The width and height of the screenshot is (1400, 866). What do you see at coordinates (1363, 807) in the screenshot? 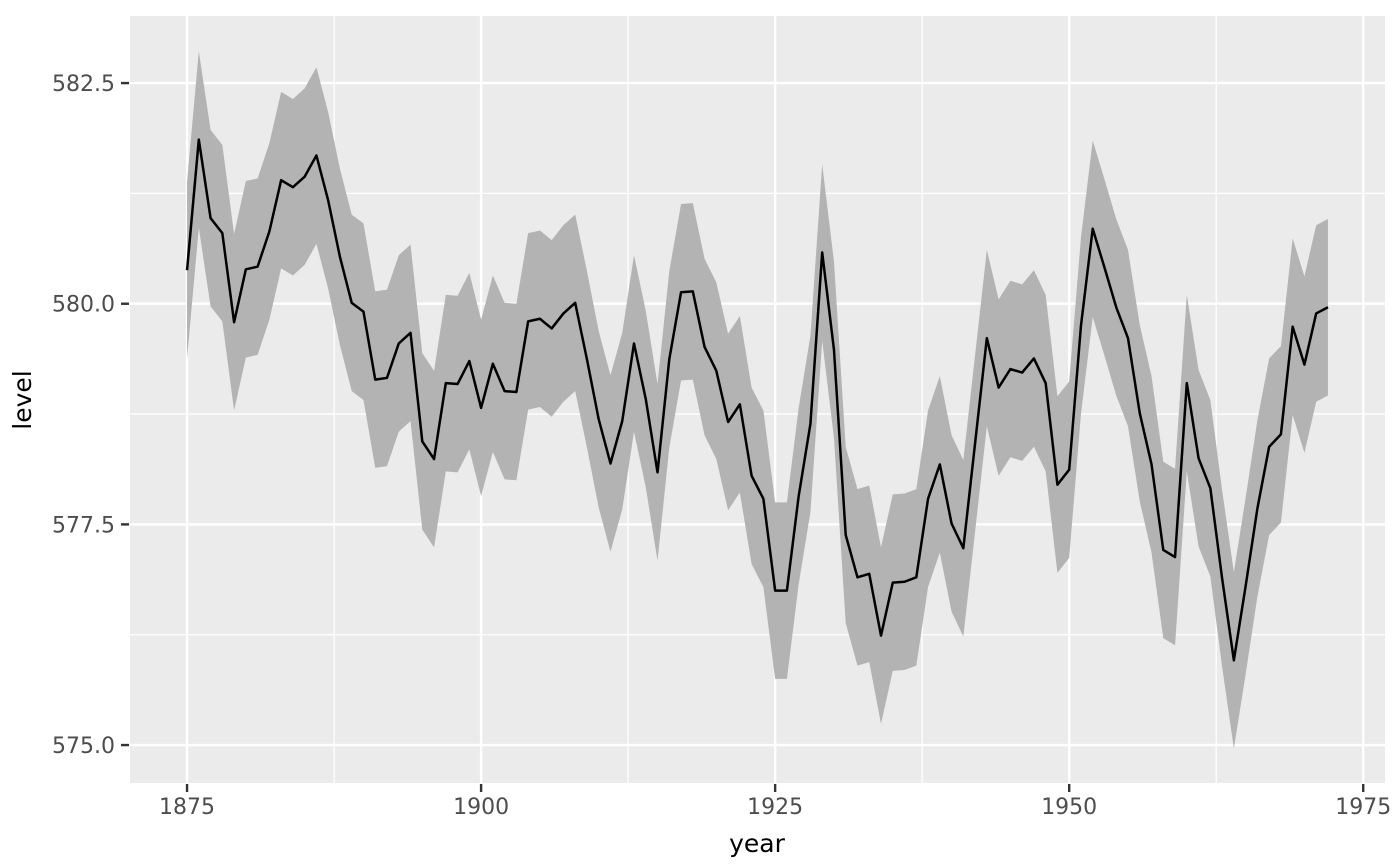
I see `x-tick-label: 1975` at bounding box center [1363, 807].